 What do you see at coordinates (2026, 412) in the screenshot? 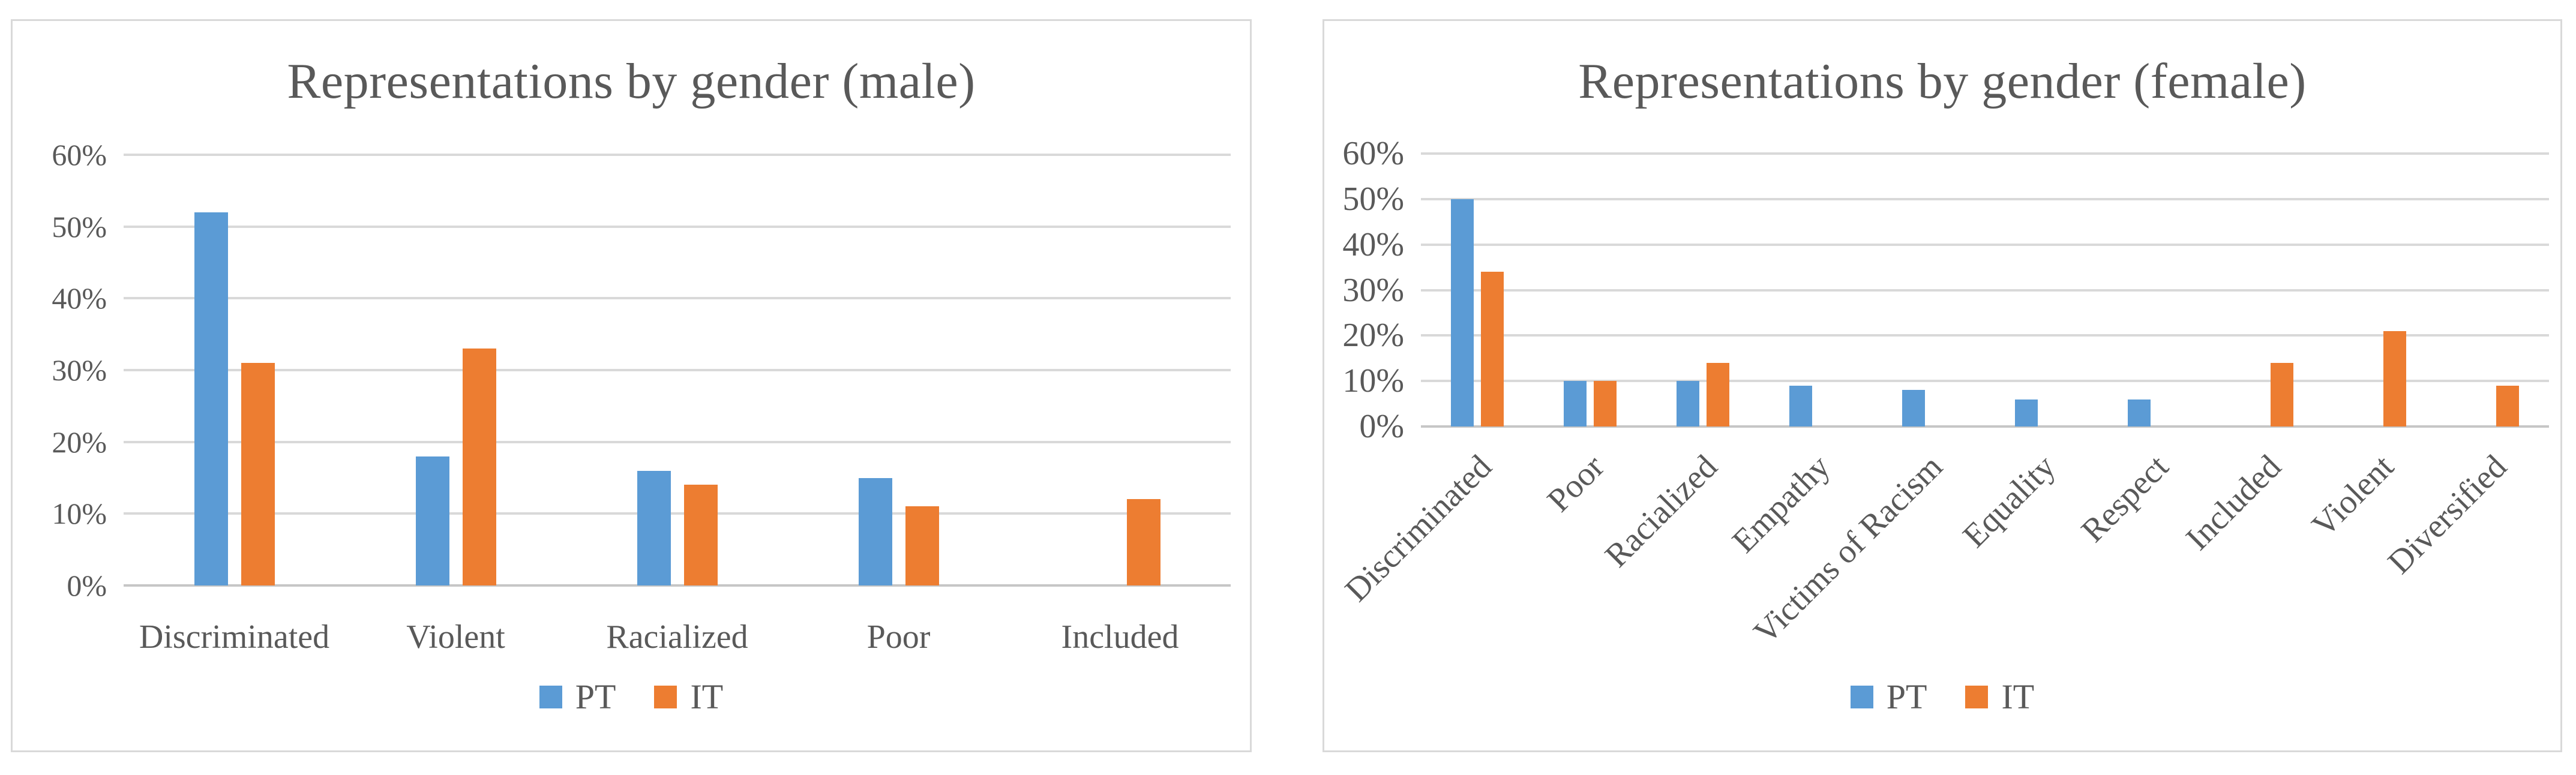
I see `bar-pt-equality` at bounding box center [2026, 412].